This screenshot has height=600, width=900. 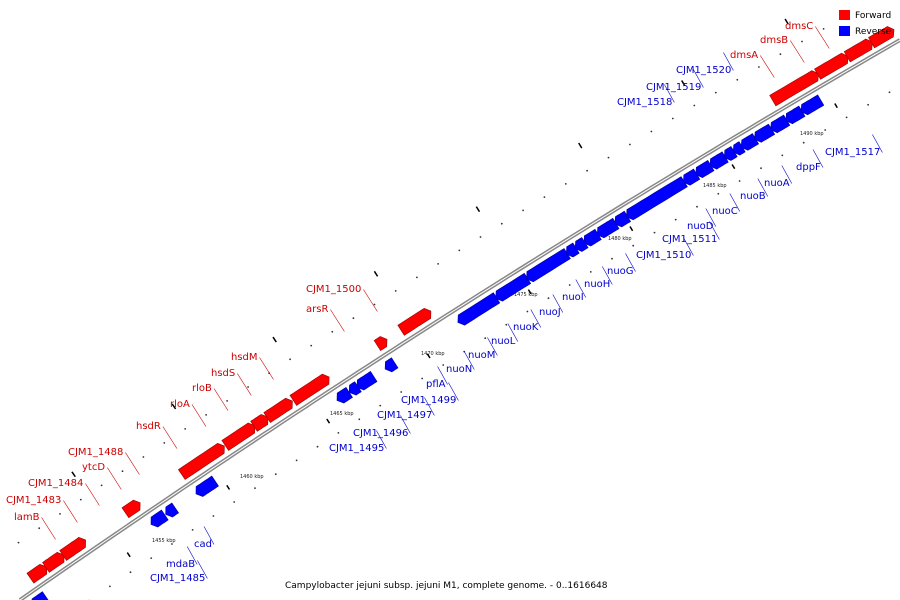 What do you see at coordinates (228, 487) in the screenshot?
I see `scale-tick` at bounding box center [228, 487].